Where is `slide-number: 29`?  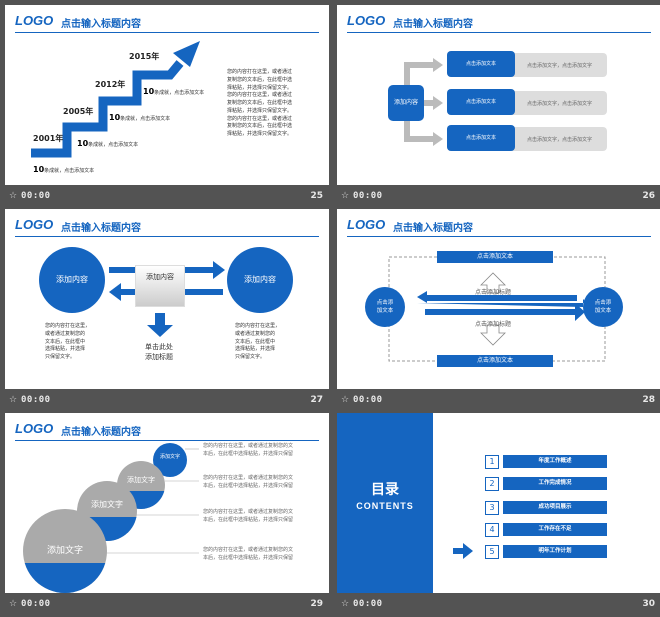
slide-number: 29 is located at coordinates (316, 604).